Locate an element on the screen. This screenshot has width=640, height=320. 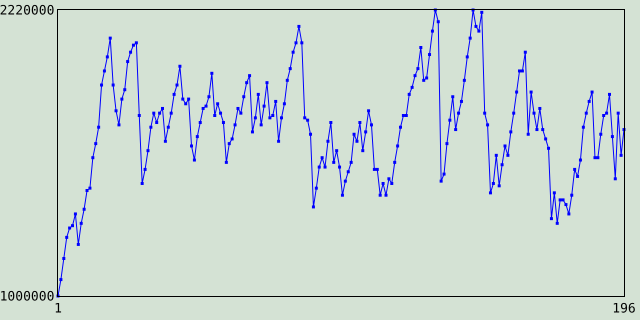
y-tick-label: 2220000 is located at coordinates (27, 11).